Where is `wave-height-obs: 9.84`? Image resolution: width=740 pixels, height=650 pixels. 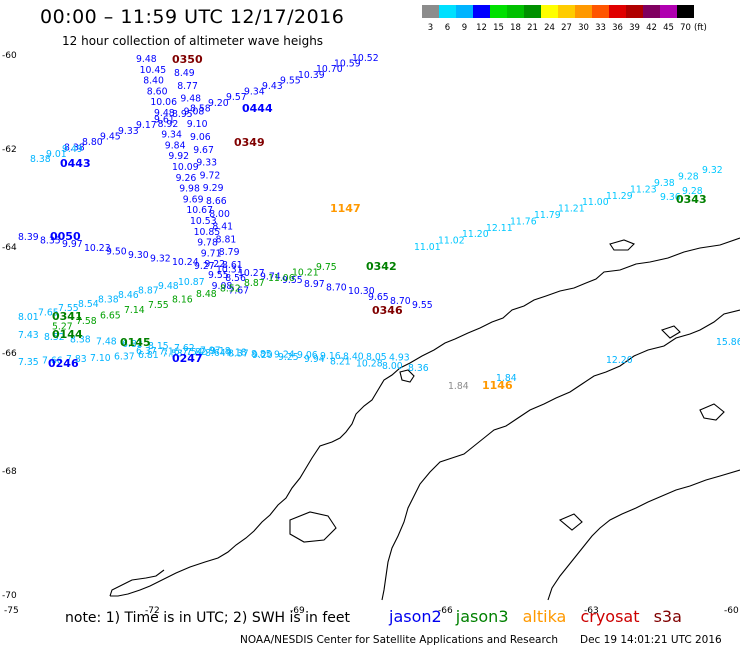 wave-height-obs: 9.84 is located at coordinates (175, 145).